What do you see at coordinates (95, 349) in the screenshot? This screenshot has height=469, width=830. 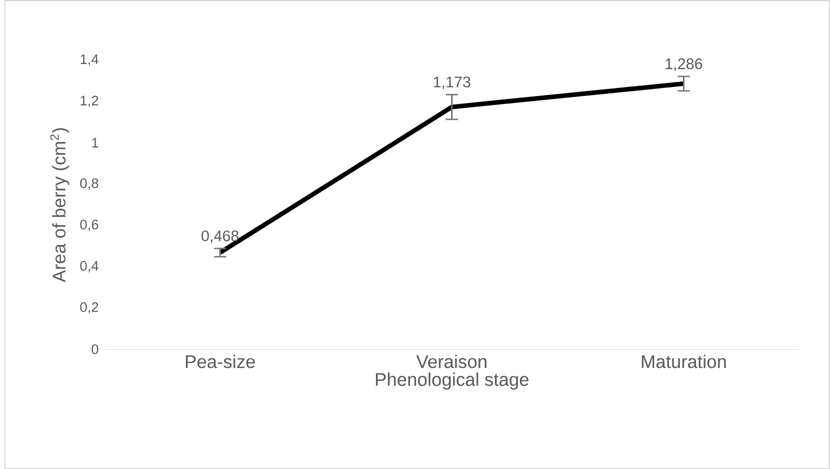 I see `y-tick-label: 0` at bounding box center [95, 349].